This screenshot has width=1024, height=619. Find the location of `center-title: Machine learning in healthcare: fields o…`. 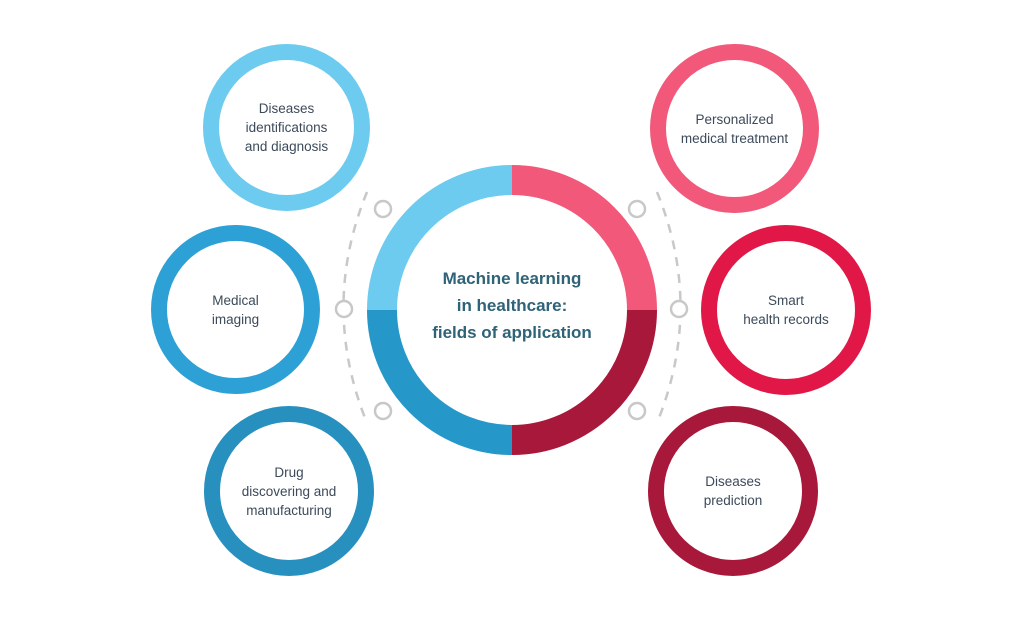

center-title: Machine learning in healthcare: fields o… is located at coordinates (512, 305).